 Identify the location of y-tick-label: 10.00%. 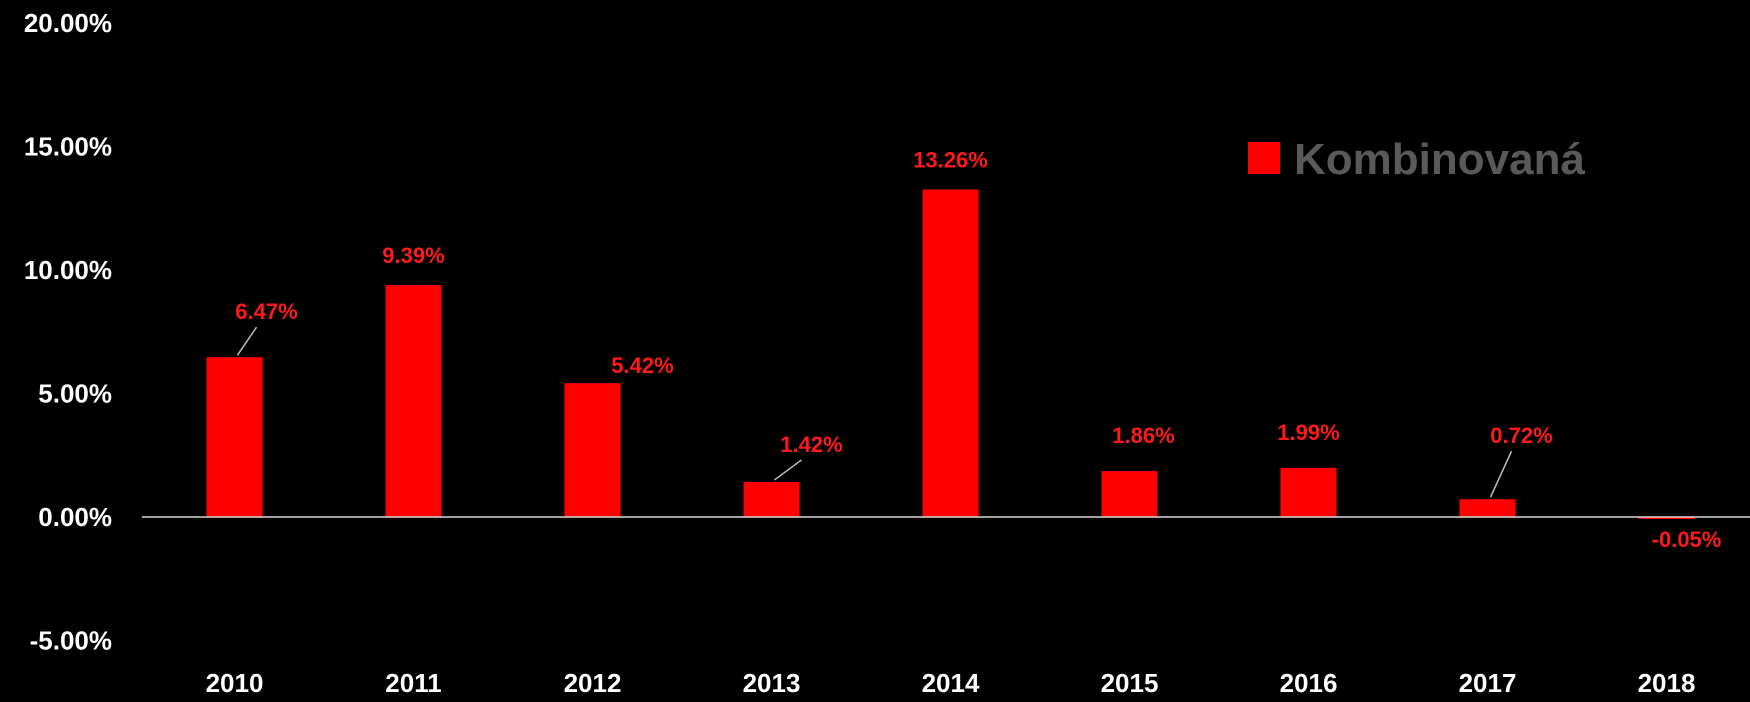
(68, 270).